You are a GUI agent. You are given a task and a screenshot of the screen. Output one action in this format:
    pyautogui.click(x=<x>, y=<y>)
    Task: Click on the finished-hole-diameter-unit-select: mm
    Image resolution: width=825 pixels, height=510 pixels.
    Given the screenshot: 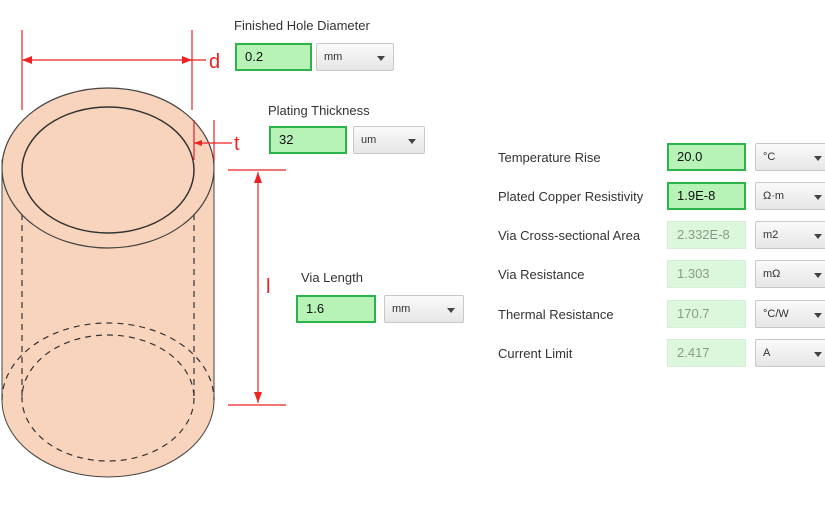 What is the action you would take?
    pyautogui.click(x=355, y=57)
    